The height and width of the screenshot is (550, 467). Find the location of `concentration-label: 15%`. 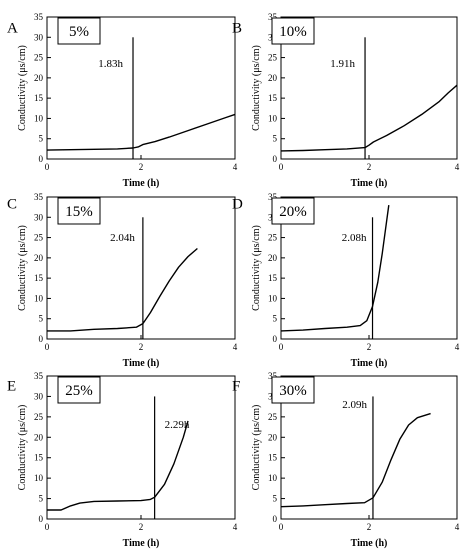

concentration-label: 15% is located at coordinates (79, 212).